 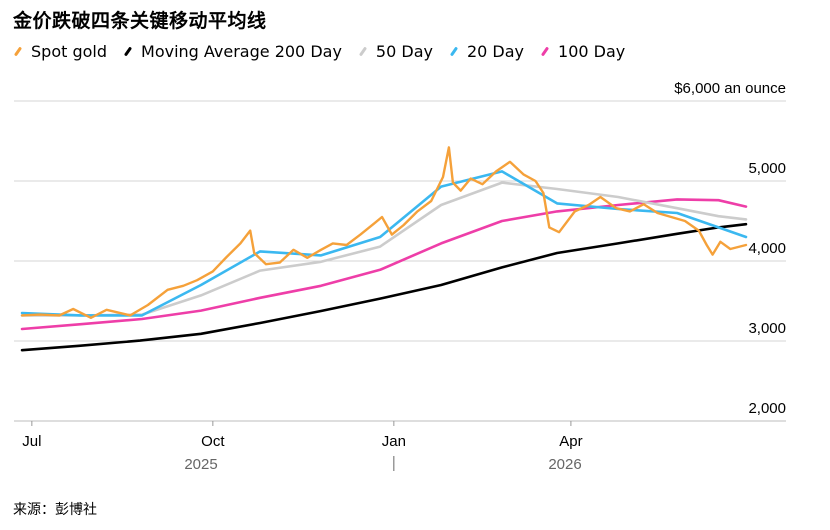 I want to click on source-note: 来源：彭博社, so click(x=55, y=510).